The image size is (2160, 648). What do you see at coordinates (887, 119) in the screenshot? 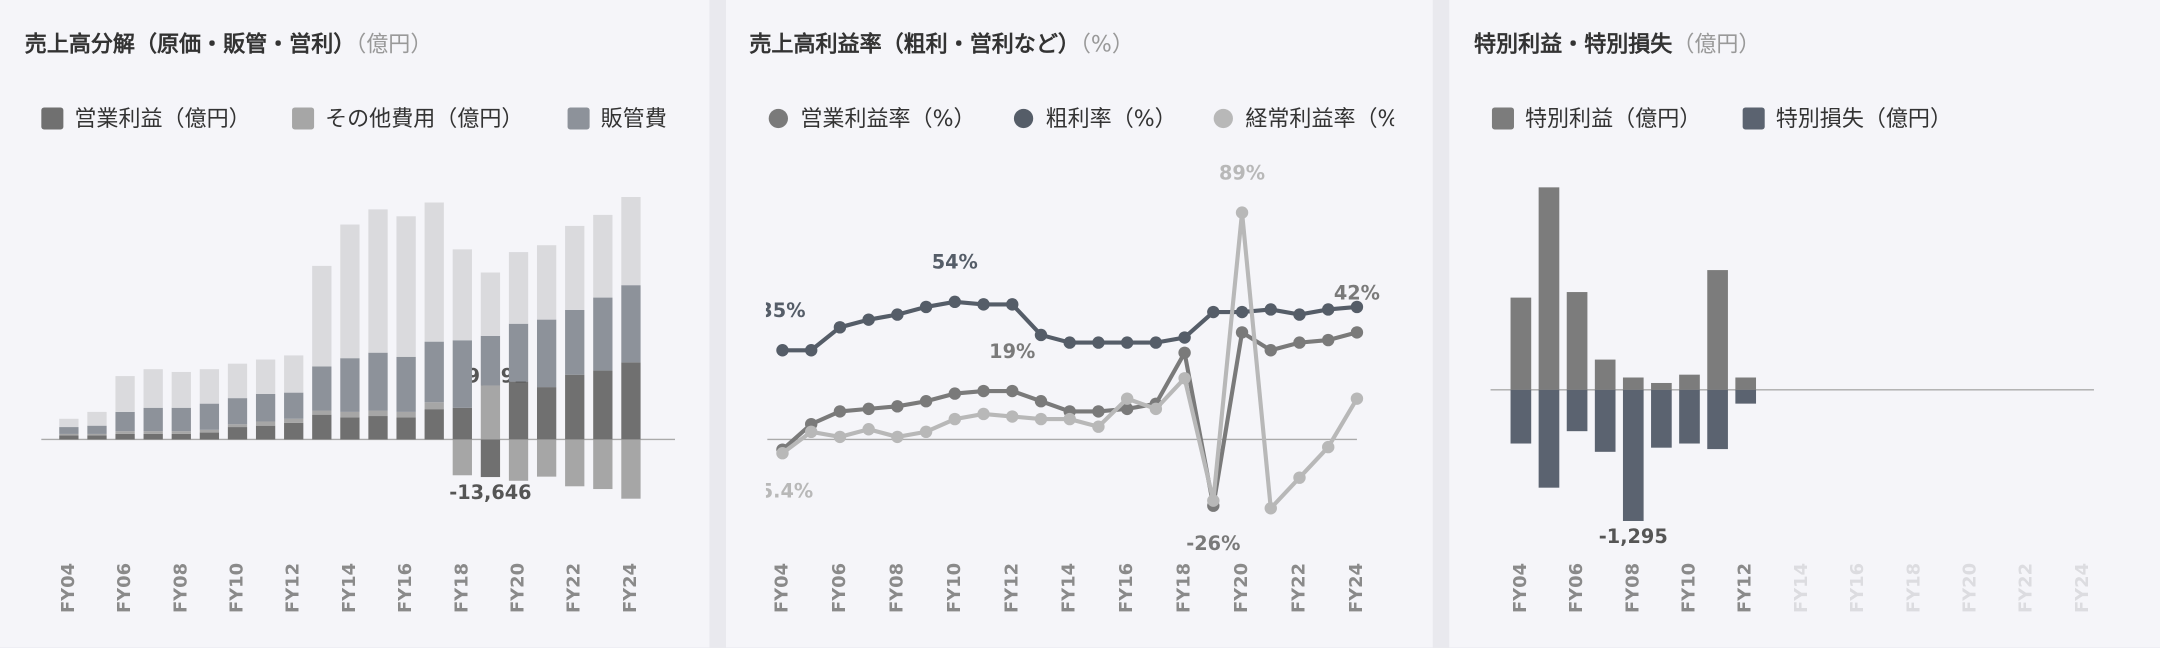
I see `legend-label: 営業利益率（%）` at bounding box center [887, 119].